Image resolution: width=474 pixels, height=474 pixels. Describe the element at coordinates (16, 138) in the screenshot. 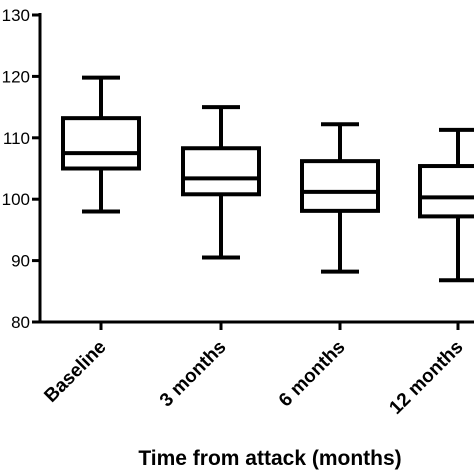

I see `y-tick-label: 110` at that location.